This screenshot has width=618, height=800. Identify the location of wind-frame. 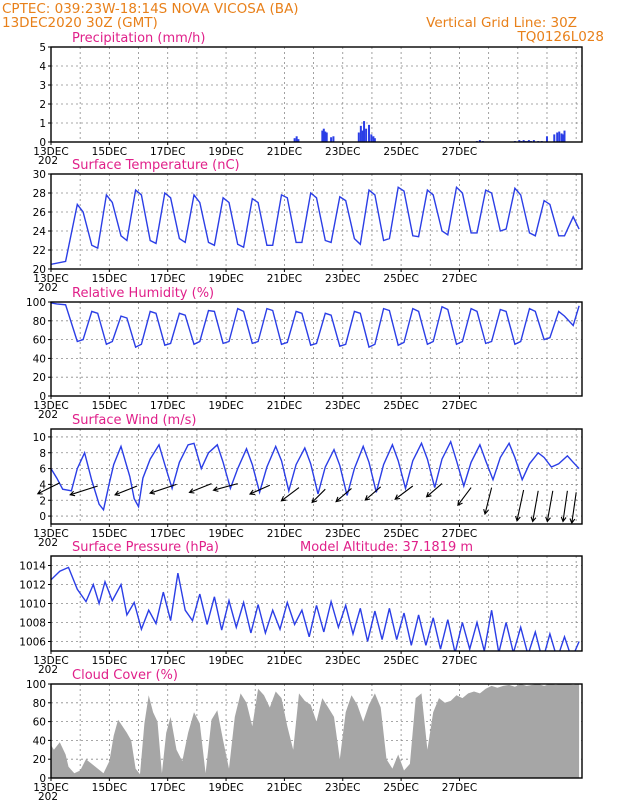
(316, 476).